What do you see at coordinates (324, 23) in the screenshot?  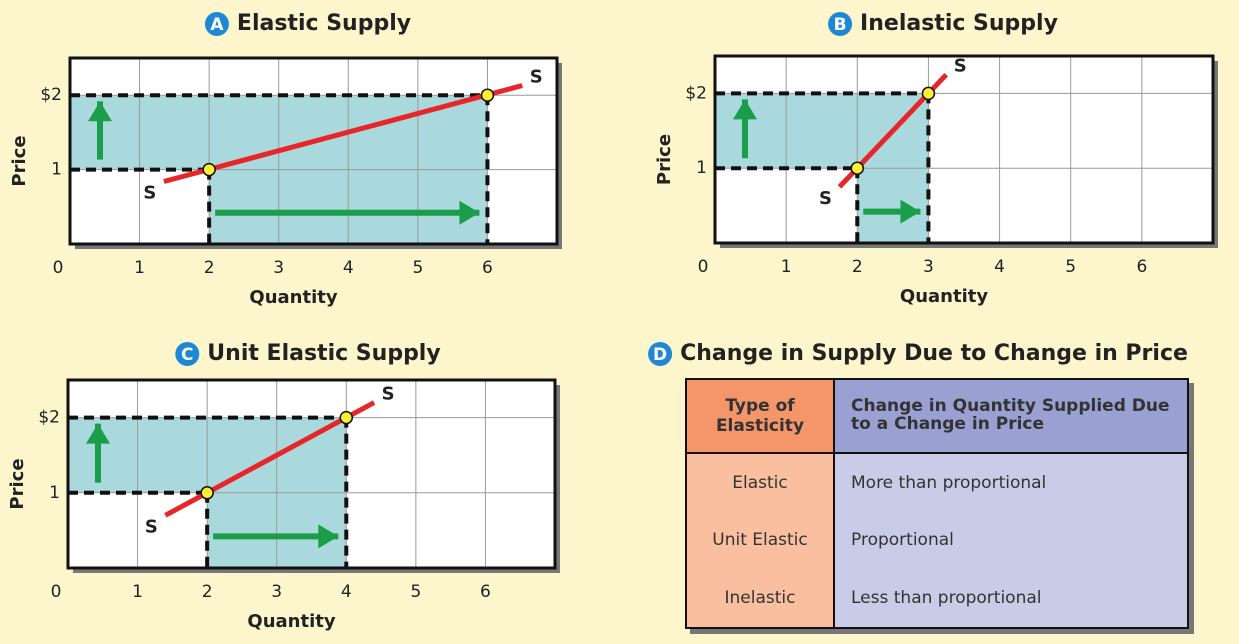 I see `panel-title: Elastic Supply` at bounding box center [324, 23].